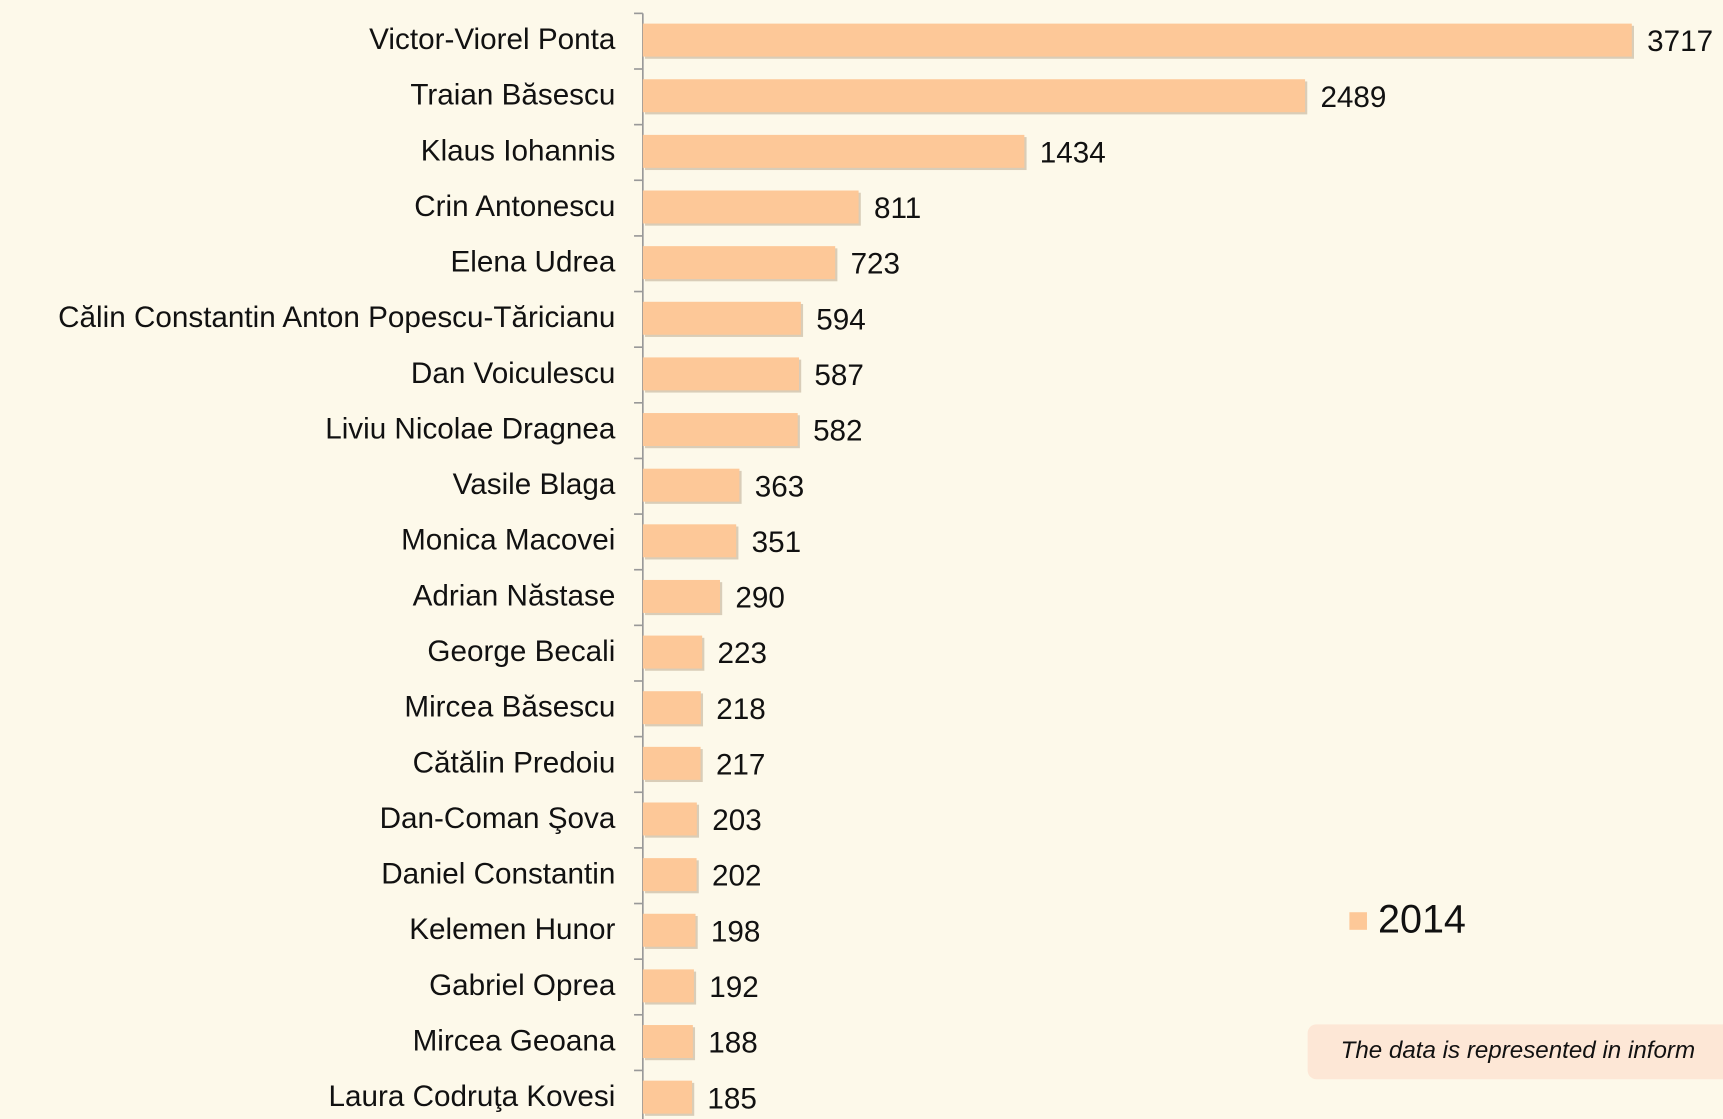 This screenshot has width=1723, height=1119. Describe the element at coordinates (1680, 41) in the screenshot. I see `value-label: 3717` at that location.